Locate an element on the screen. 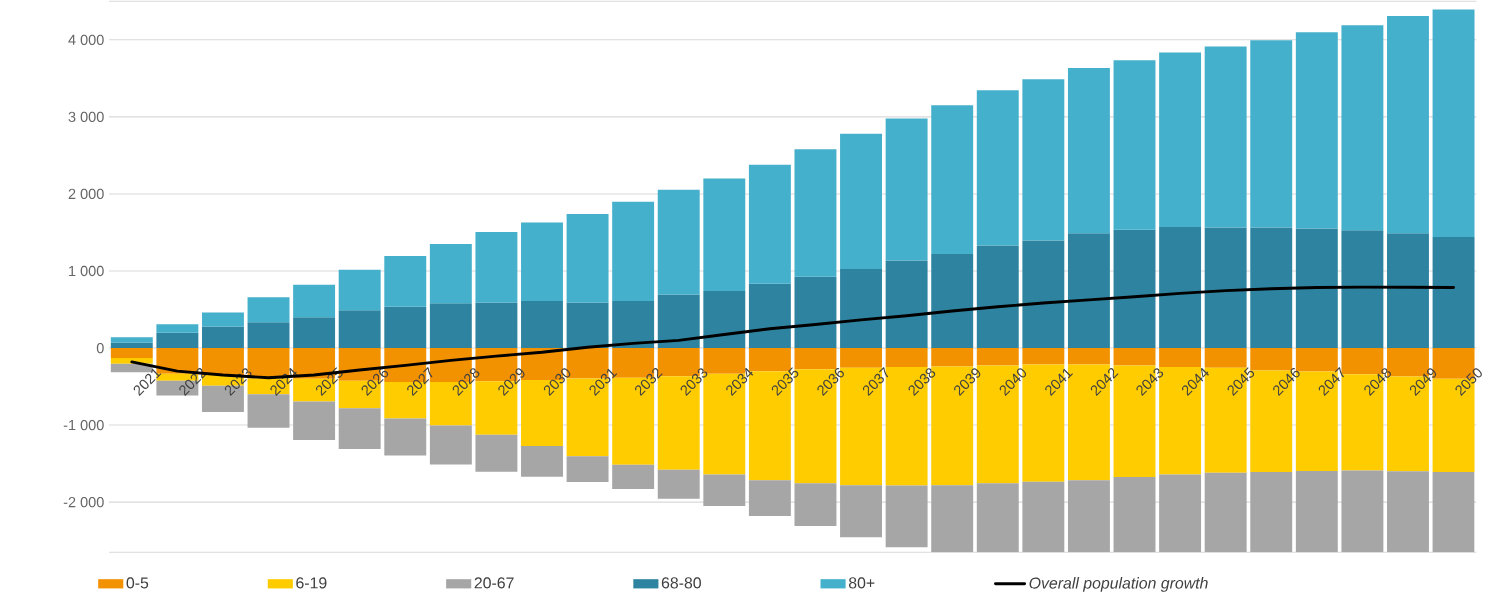 This screenshot has height=607, width=1490. legend-label: 6-19 is located at coordinates (311, 583).